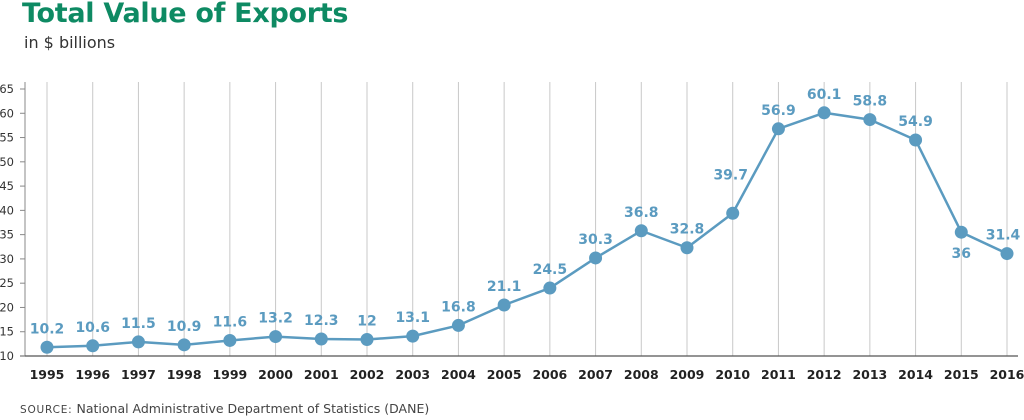 Image resolution: width=1024 pixels, height=420 pixels. Describe the element at coordinates (1003, 236) in the screenshot. I see `data-label-2016: 31.4` at that location.